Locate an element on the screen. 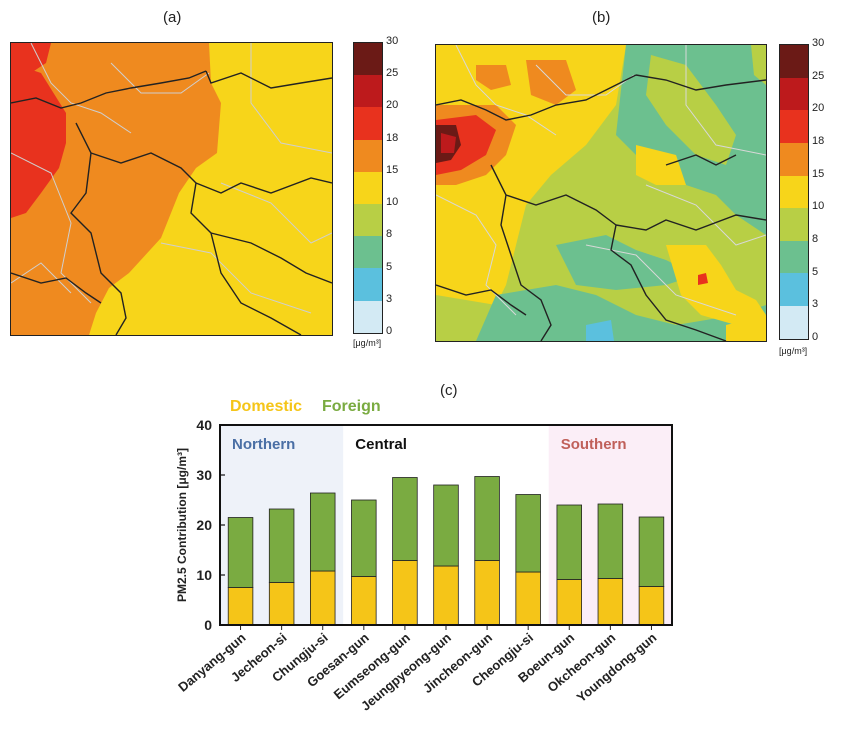 This screenshot has height=738, width=850. colorbar-a-tick: 8 is located at coordinates (389, 234).